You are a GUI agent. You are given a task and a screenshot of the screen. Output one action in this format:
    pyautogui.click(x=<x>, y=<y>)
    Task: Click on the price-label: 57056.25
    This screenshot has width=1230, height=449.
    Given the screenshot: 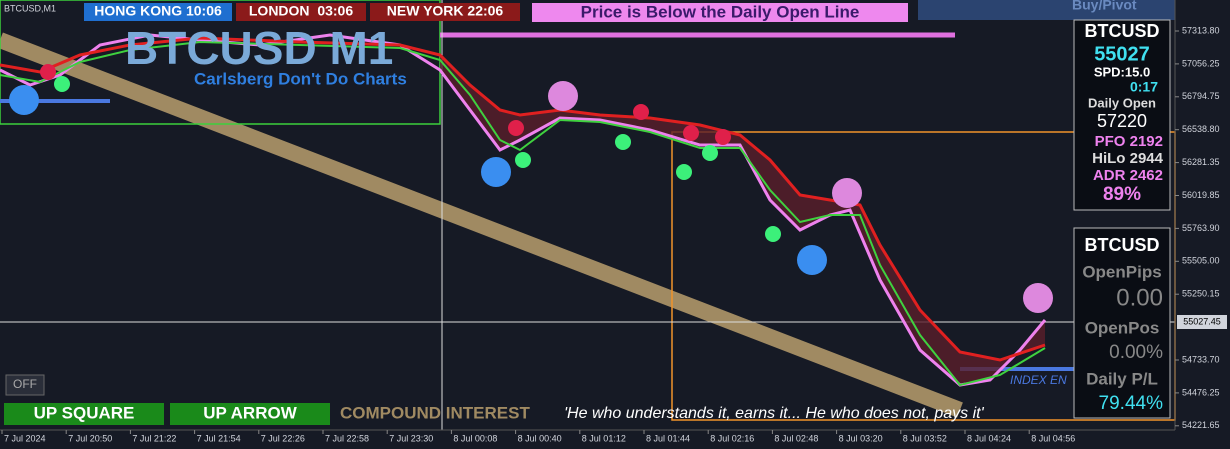 What is the action you would take?
    pyautogui.click(x=1201, y=63)
    